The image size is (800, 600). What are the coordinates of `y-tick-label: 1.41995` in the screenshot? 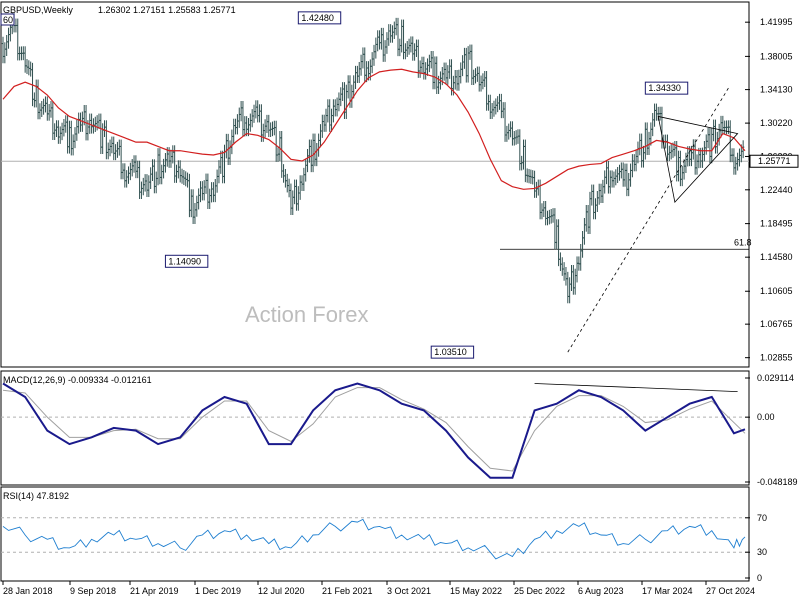 It's located at (776, 22).